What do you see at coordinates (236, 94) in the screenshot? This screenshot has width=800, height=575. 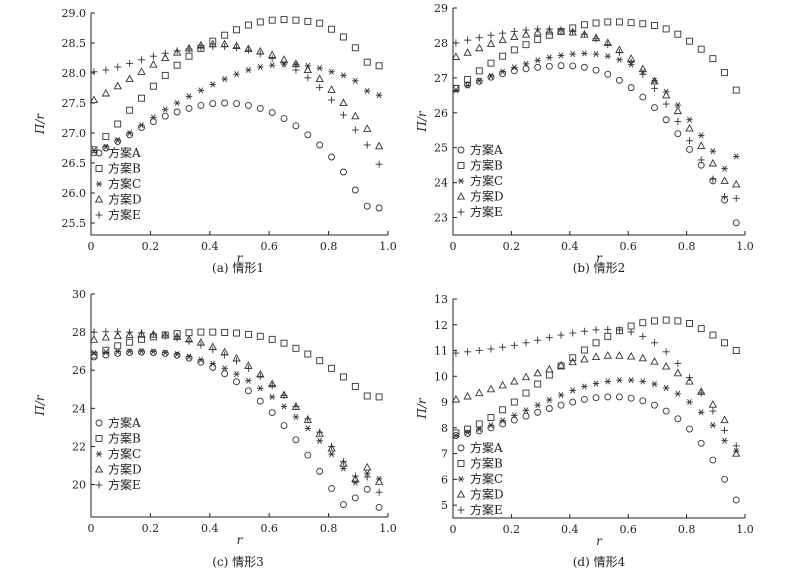 I see `series-triangle` at bounding box center [236, 94].